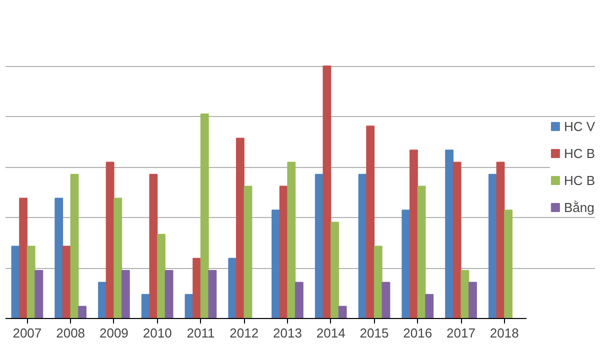 The image size is (600, 350). What do you see at coordinates (417, 333) in the screenshot?
I see `x-tick-label: 2016` at bounding box center [417, 333].